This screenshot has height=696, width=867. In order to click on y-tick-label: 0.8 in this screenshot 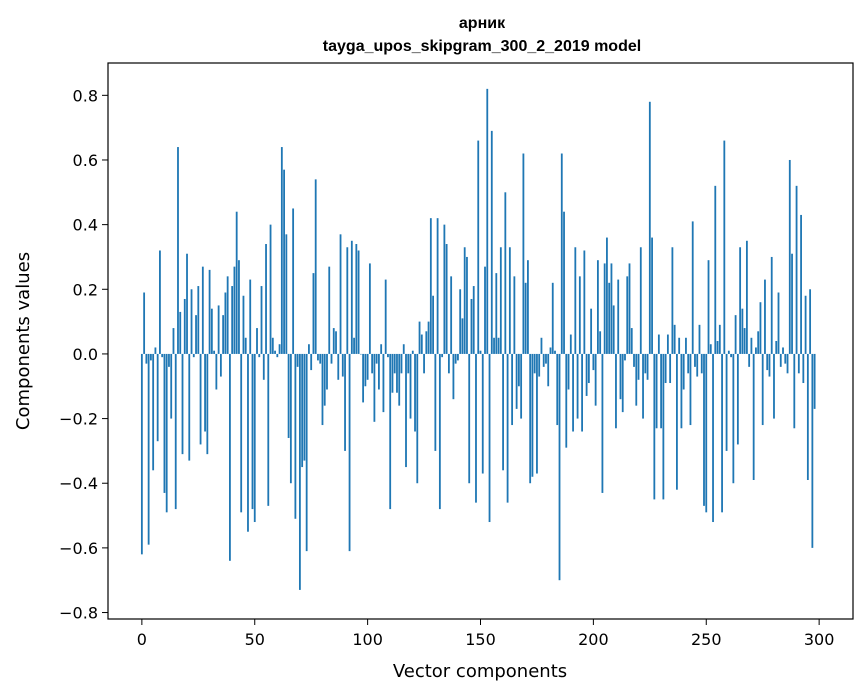, I will do `click(85, 95)`.